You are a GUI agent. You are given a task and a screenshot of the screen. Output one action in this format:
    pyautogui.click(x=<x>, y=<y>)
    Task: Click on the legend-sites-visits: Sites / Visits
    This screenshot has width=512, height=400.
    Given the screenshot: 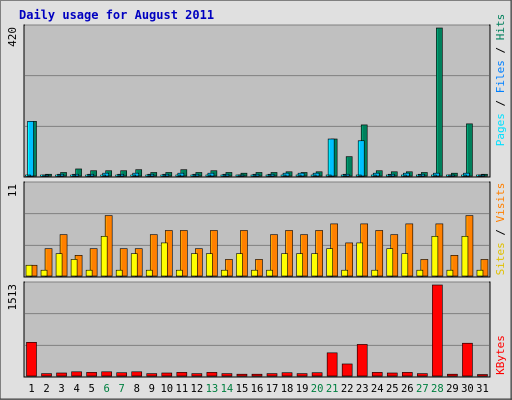 What is the action you would take?
    pyautogui.click(x=500, y=229)
    